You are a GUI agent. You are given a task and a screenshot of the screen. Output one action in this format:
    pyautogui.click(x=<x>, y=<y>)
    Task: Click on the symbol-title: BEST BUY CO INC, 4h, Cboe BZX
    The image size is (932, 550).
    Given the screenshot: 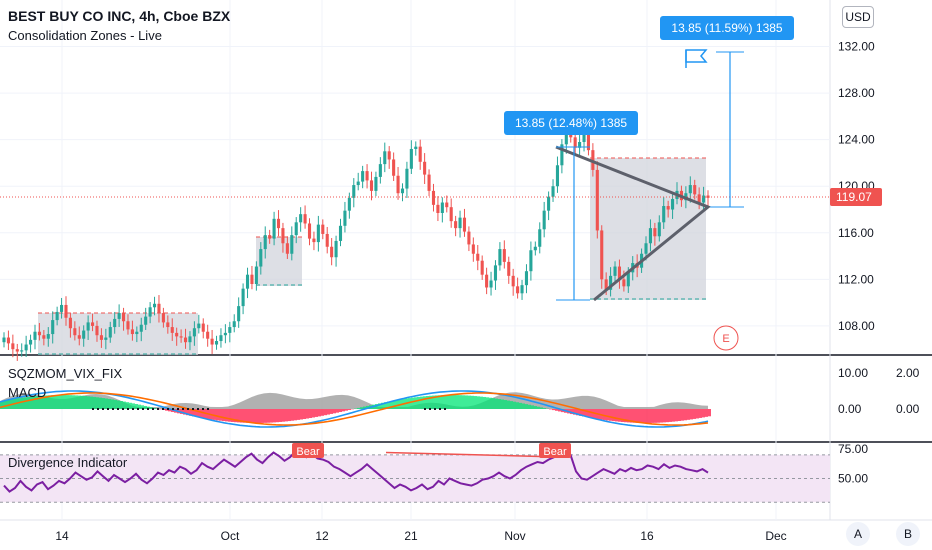 What is the action you would take?
    pyautogui.click(x=119, y=16)
    